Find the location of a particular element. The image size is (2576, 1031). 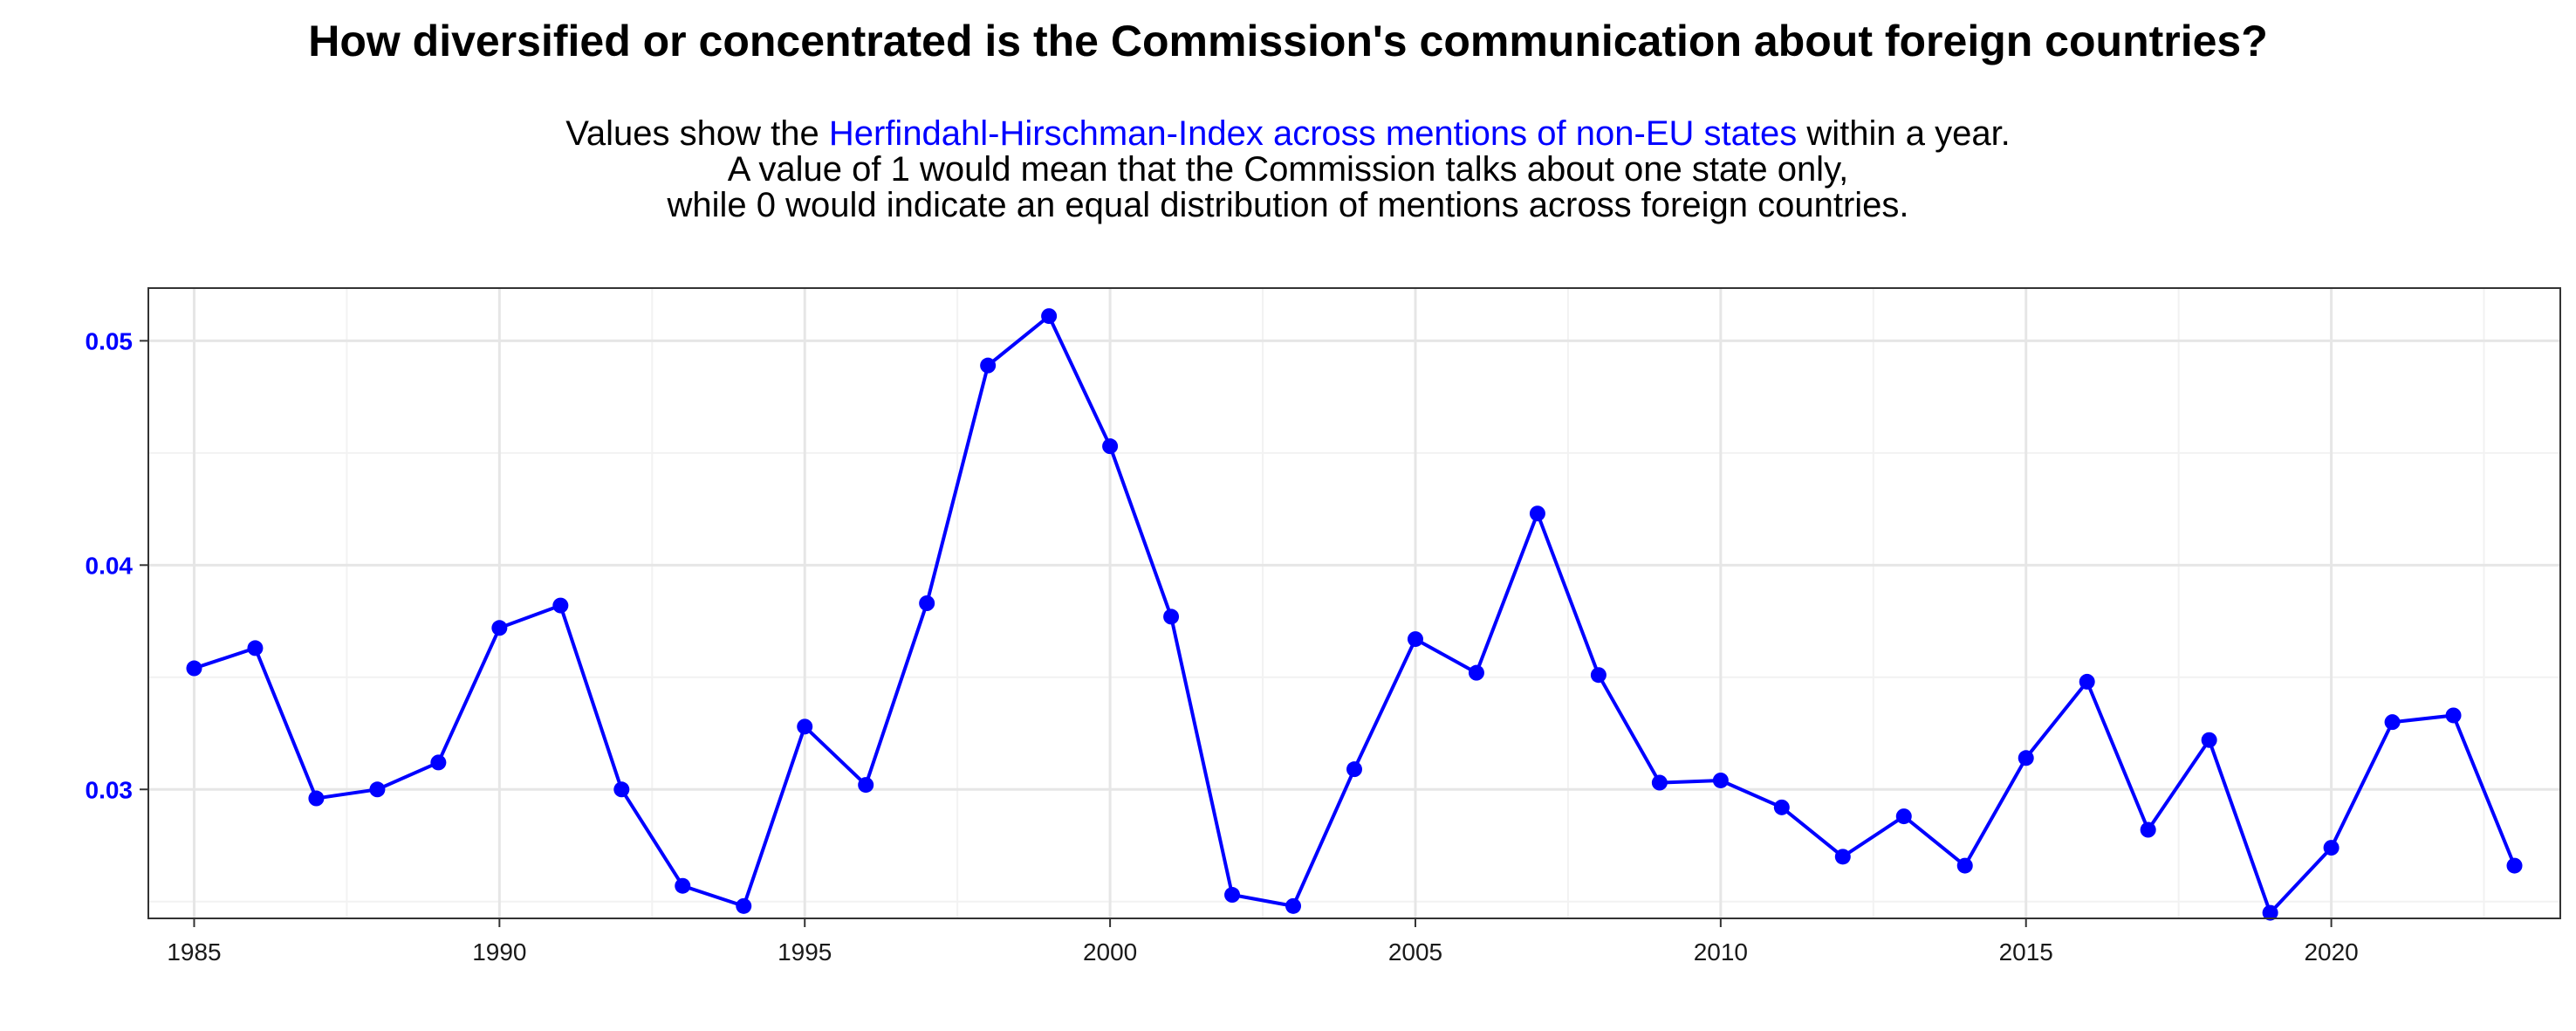

x-tick-label: 1990 is located at coordinates (499, 952).